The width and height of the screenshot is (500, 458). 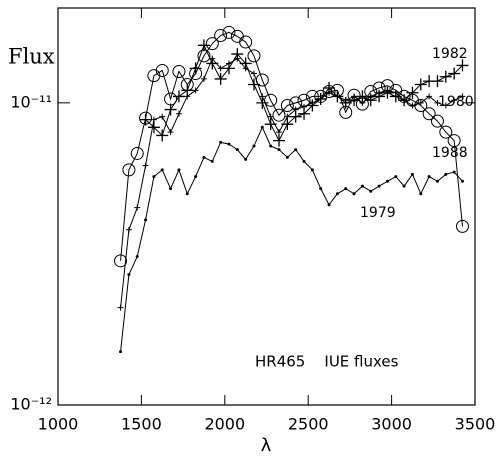 I want to click on y-tick-label: 10⁻¹², so click(x=31, y=404).